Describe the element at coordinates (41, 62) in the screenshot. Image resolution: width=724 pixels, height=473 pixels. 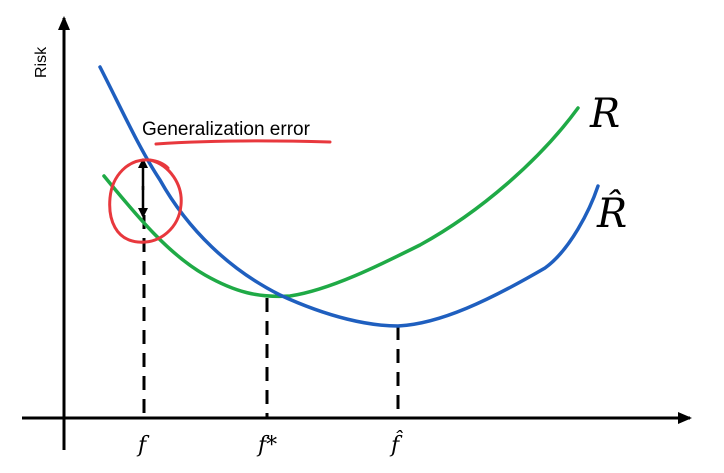
I see `y-axis-label: Risk` at that location.